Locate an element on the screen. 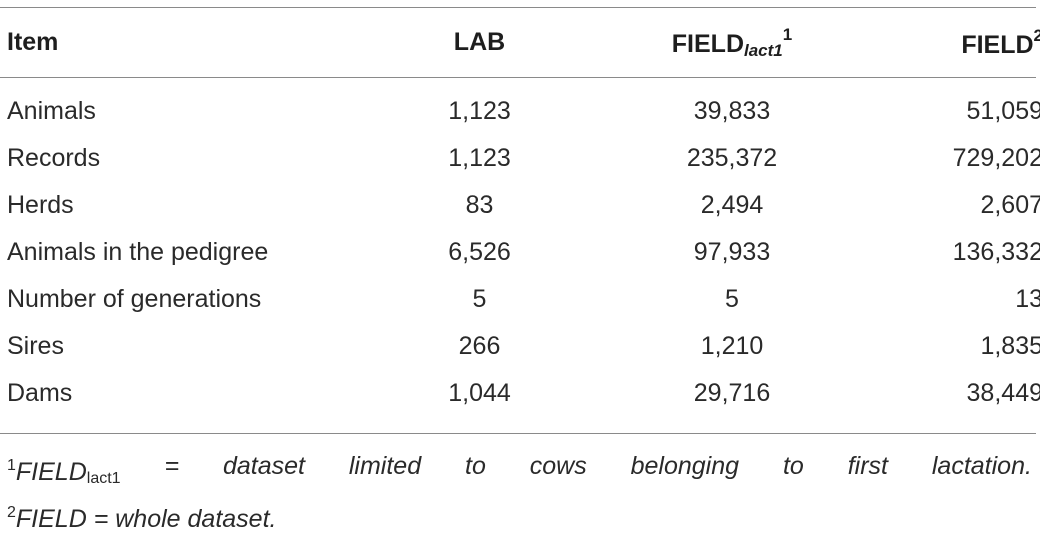  cell-field-lact1: 235,372 is located at coordinates (732, 158).